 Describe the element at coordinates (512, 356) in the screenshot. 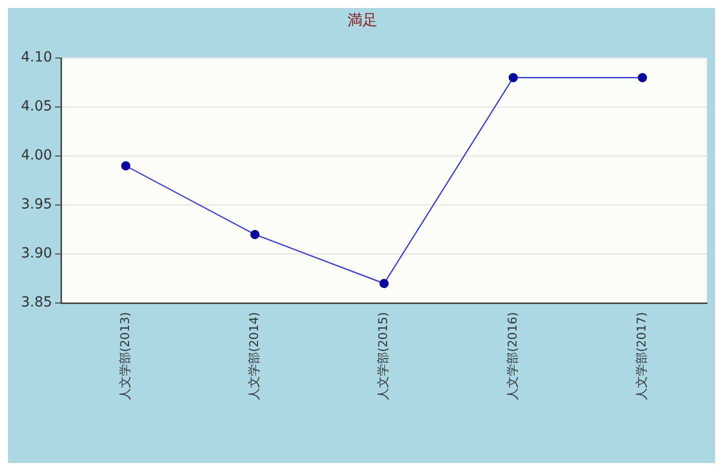

I see `x-tick-label: 人文学部(2016)` at that location.